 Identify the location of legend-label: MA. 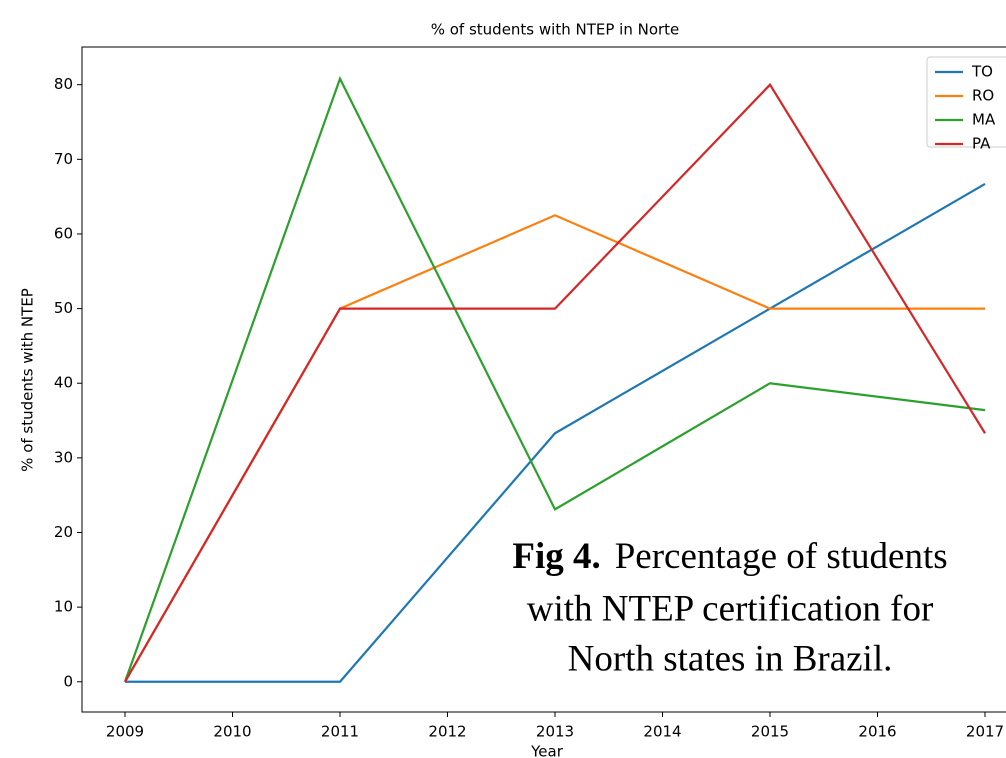
(984, 120).